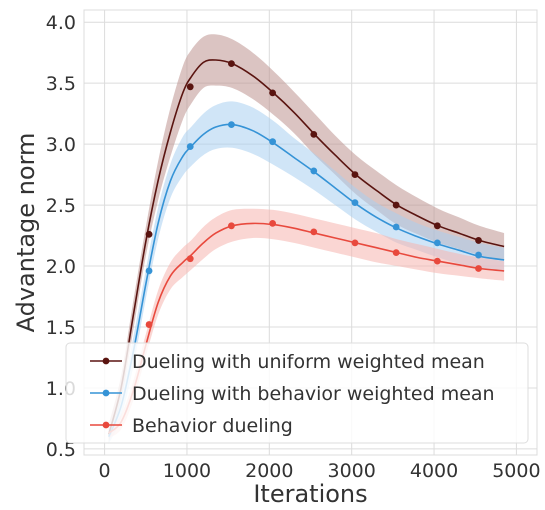 Image resolution: width=545 pixels, height=510 pixels. Describe the element at coordinates (61, 84) in the screenshot. I see `y-tick-label: 3.5` at that location.